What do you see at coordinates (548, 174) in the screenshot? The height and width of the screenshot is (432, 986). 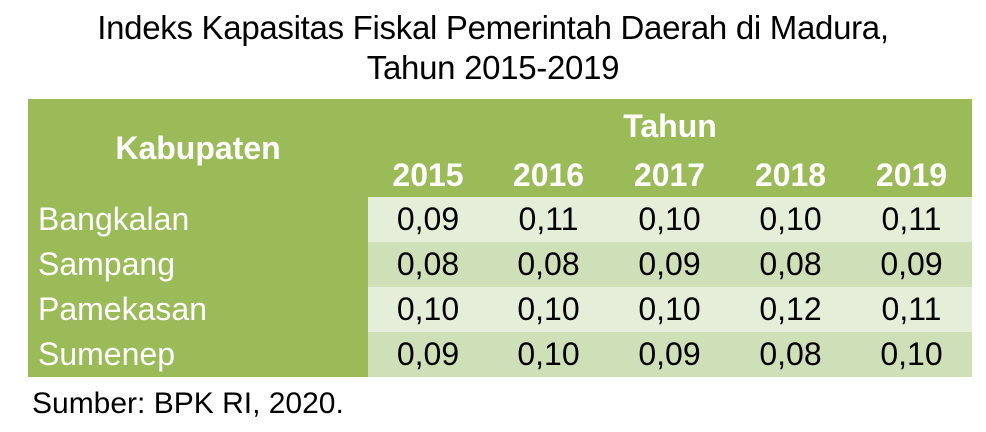 I see `header-year: 2016` at bounding box center [548, 174].